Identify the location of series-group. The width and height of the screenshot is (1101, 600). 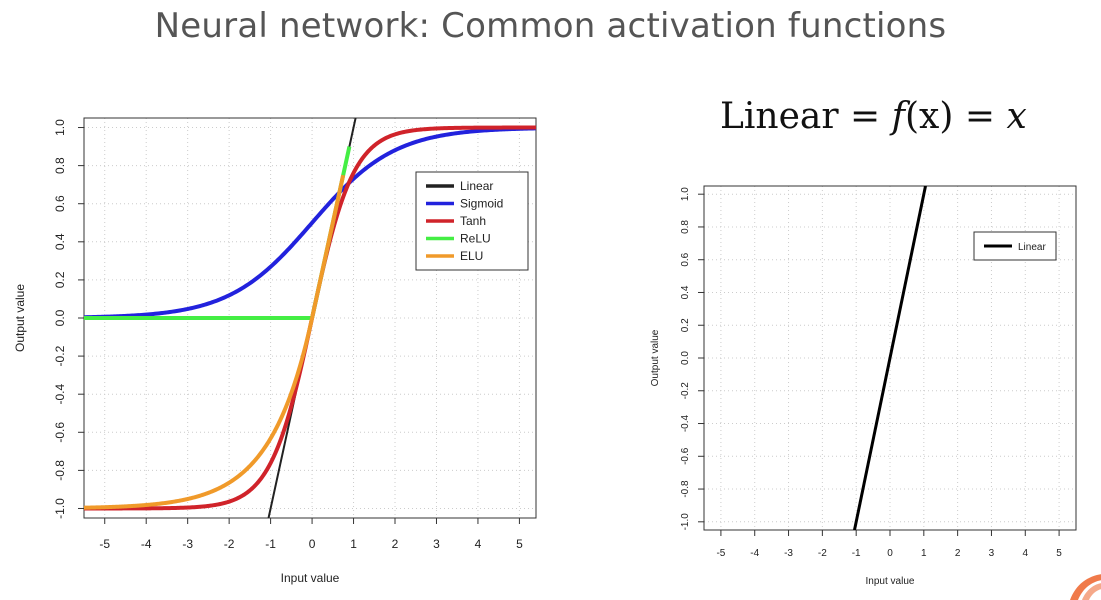
(890, 358).